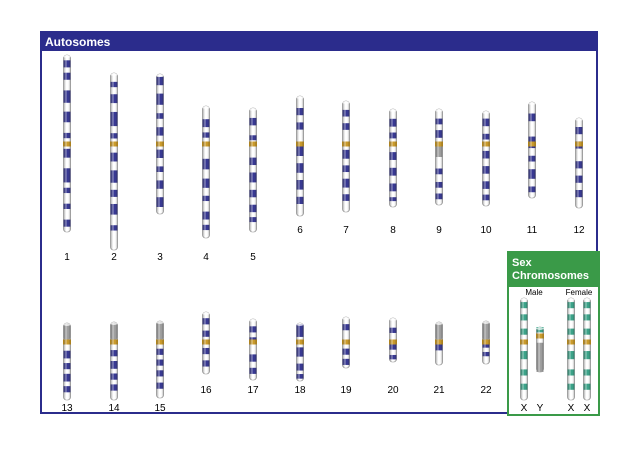 This screenshot has height=450, width=640. What do you see at coordinates (253, 257) in the screenshot?
I see `chromosome-label: 5` at bounding box center [253, 257].